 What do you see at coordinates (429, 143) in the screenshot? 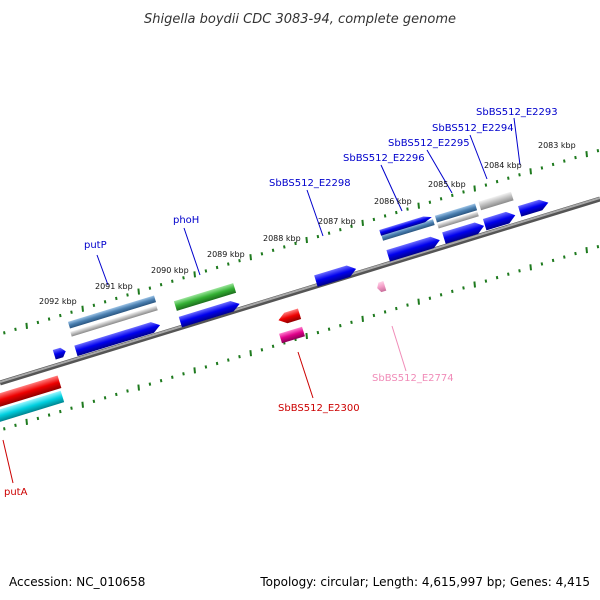
I see `label-e2295: SbBS512_E2295` at bounding box center [429, 143].